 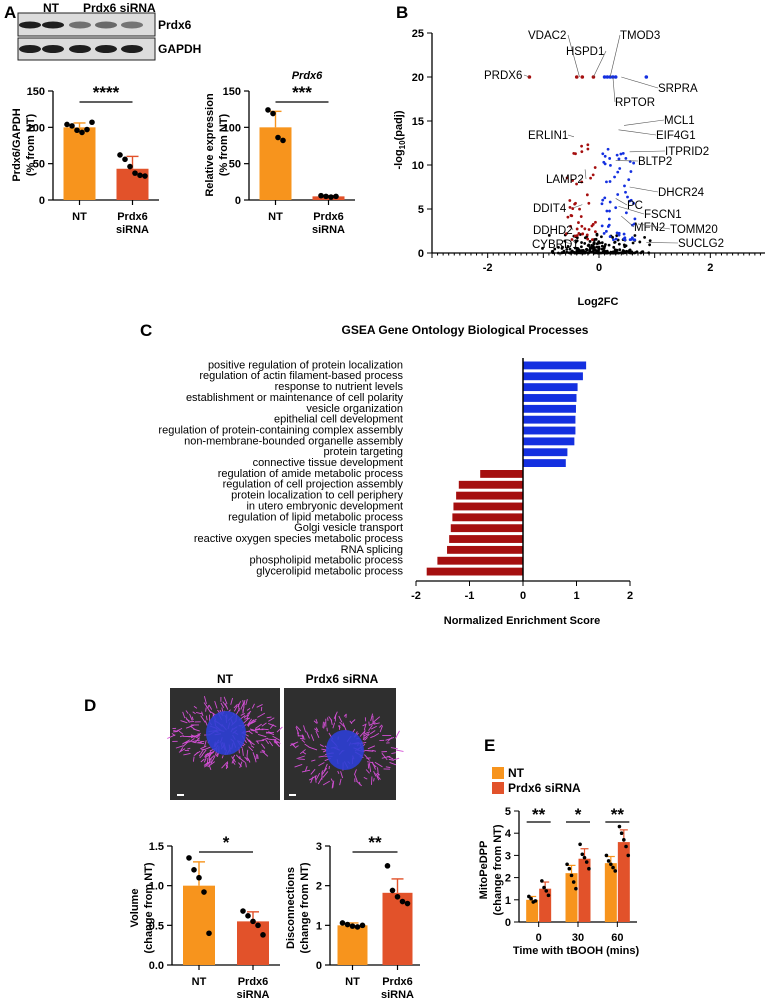 What do you see at coordinates (676, 136) in the screenshot?
I see `gene-label: EIF4G1` at bounding box center [676, 136].